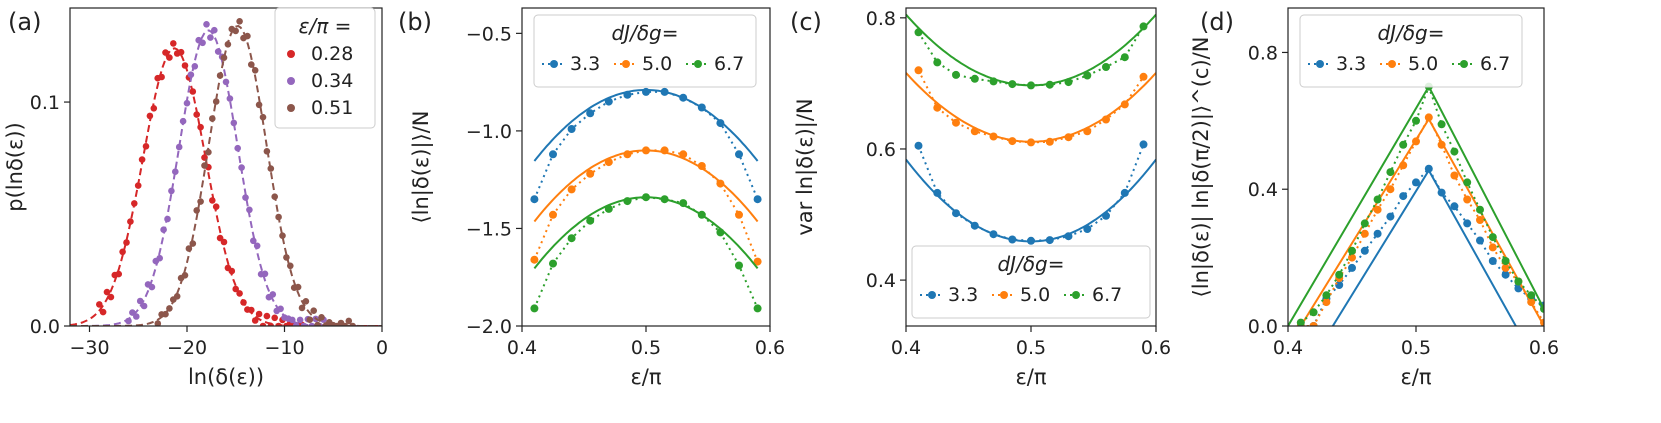 This screenshot has height=423, width=1661. I want to click on x-tick-label: 0.5, so click(1031, 348).